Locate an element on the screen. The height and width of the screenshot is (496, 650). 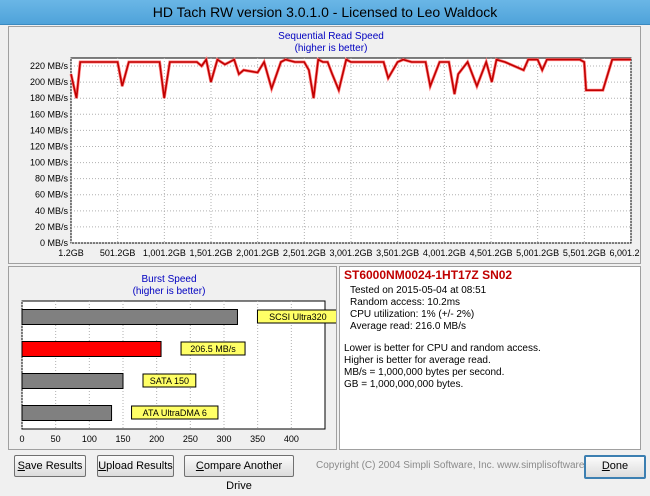
read-y-tick-label: 200 MB/s is located at coordinates (49, 82).